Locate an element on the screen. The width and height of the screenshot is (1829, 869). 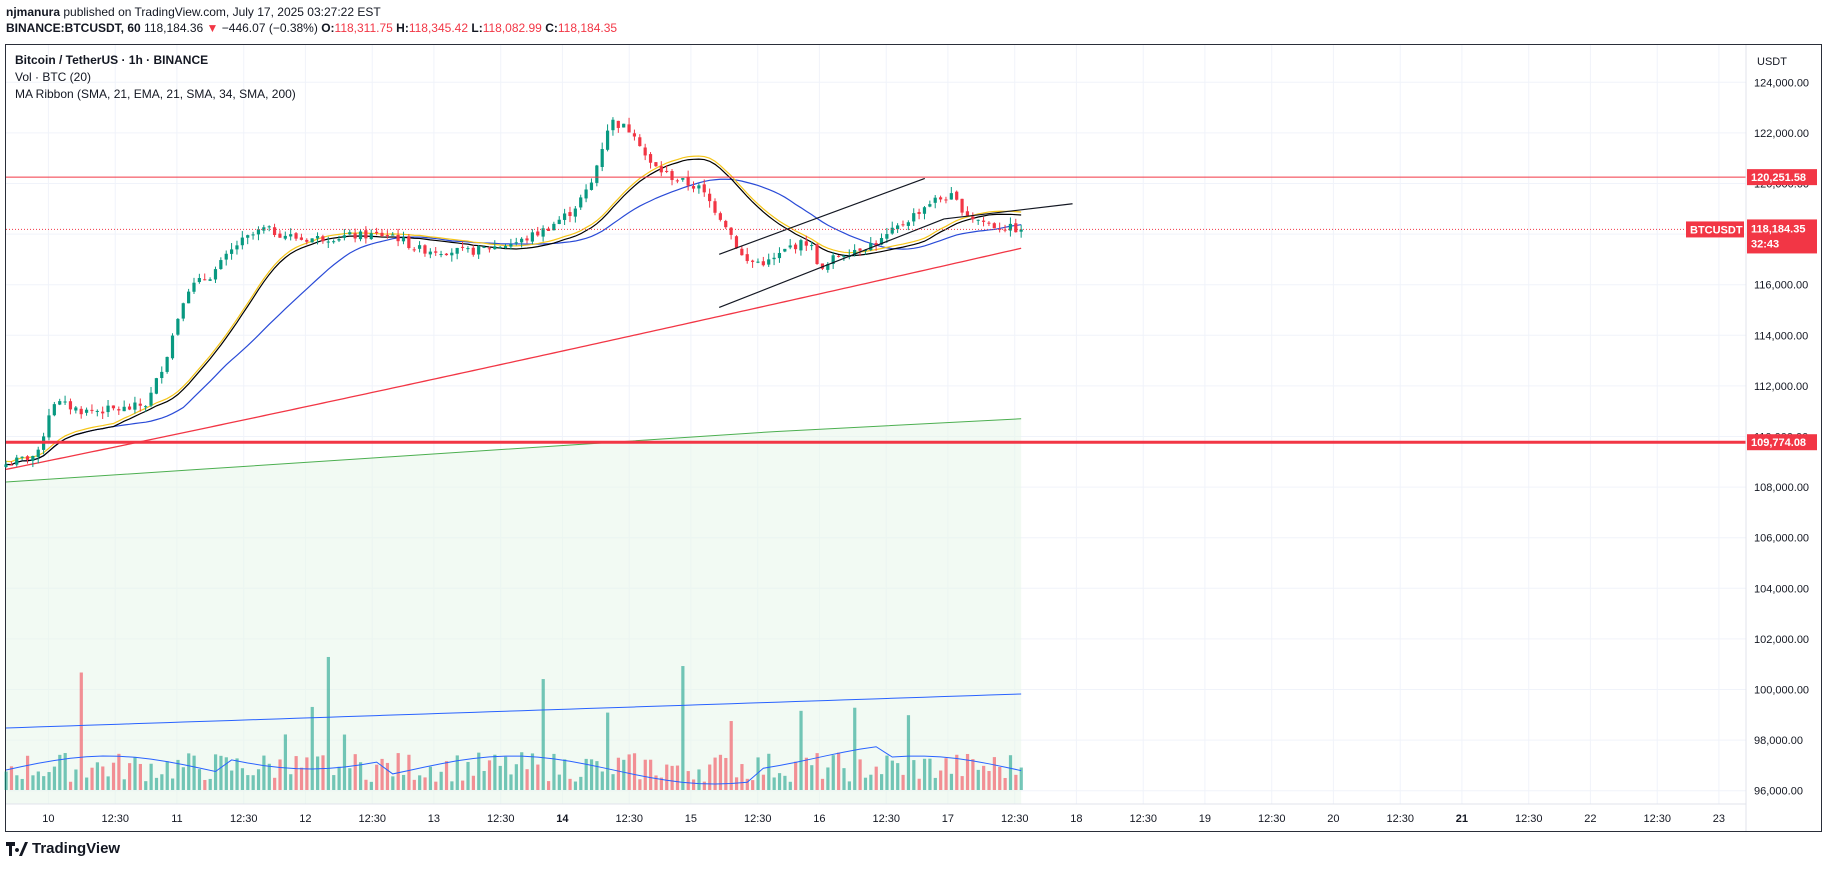
high-value: 118,345.42 is located at coordinates (438, 28).